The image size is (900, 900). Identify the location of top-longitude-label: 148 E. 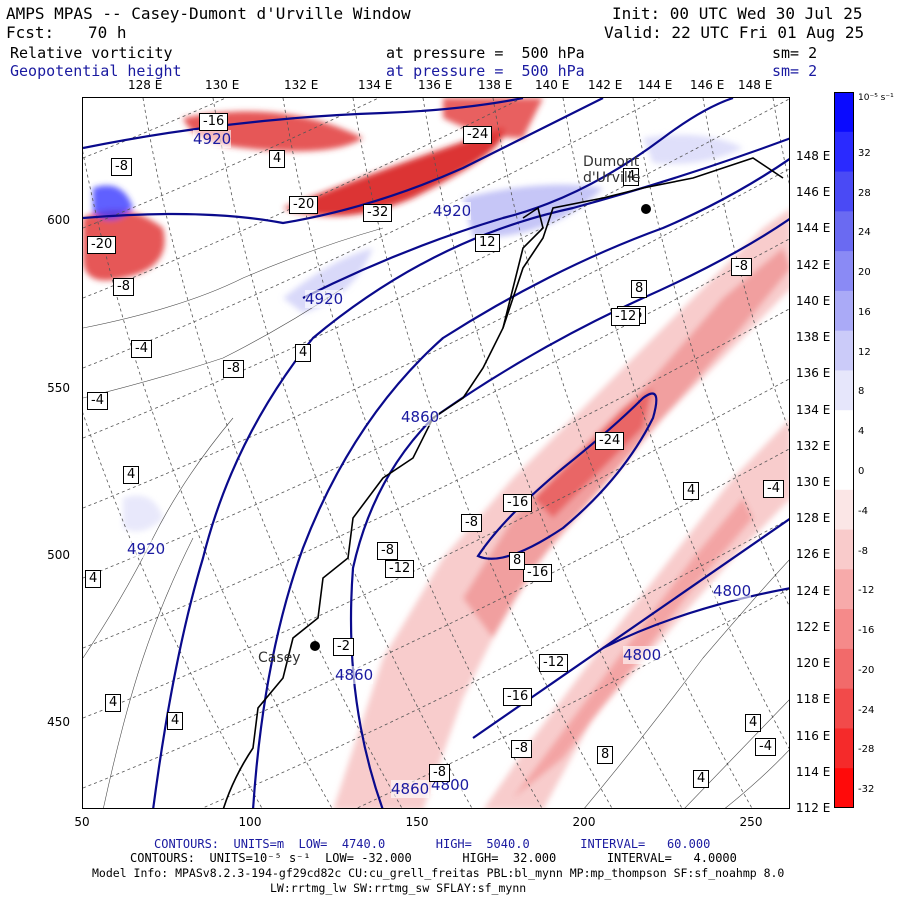
(755, 85).